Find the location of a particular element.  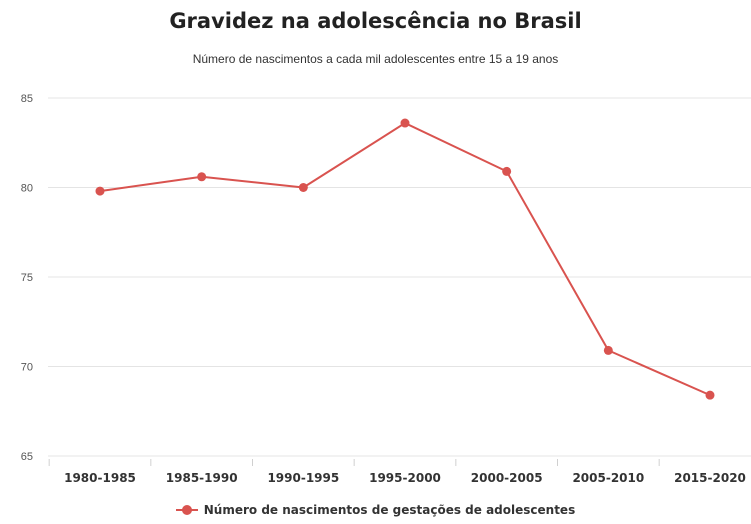

y-tick-label: 80 is located at coordinates (27, 189).